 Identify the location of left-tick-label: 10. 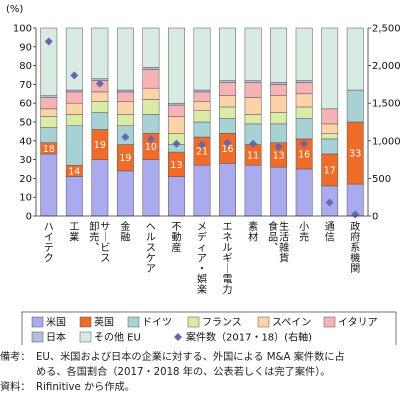
(25, 198).